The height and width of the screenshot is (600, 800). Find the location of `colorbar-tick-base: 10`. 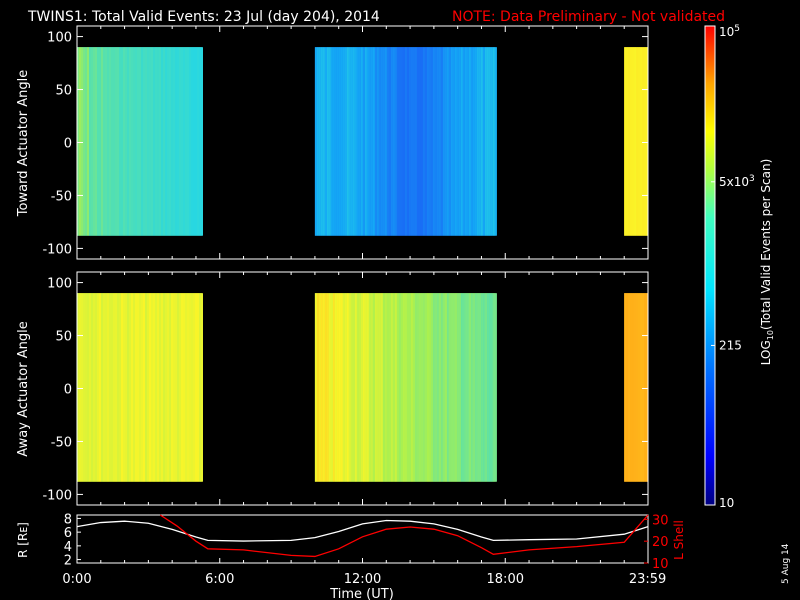

colorbar-tick-base: 10 is located at coordinates (726, 32).